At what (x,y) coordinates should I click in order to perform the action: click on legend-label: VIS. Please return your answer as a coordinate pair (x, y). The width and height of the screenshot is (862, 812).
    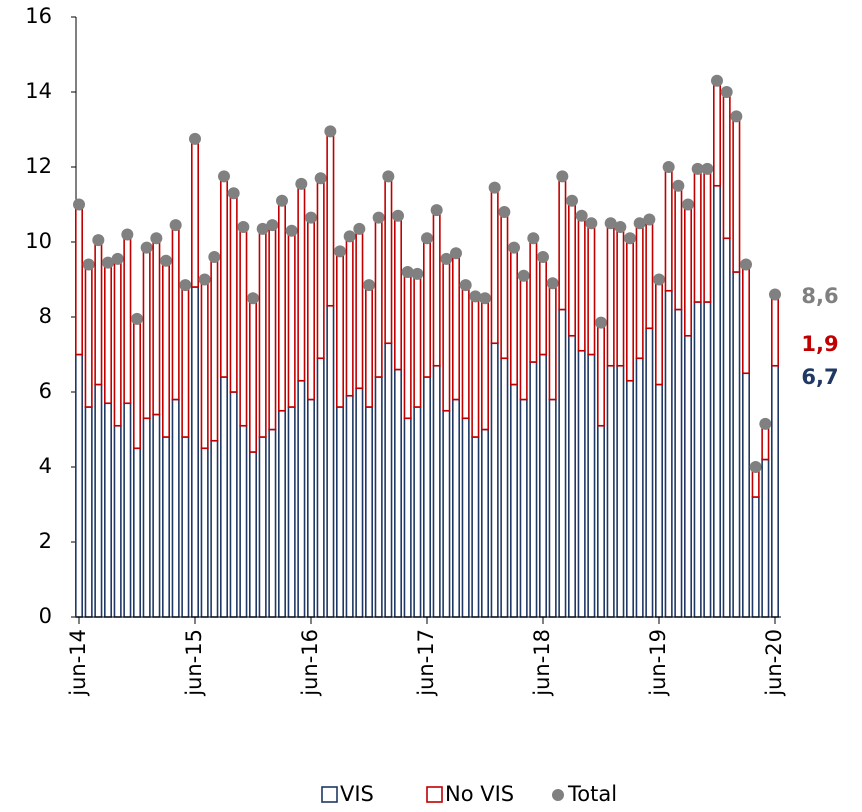
    Looking at the image, I should click on (357, 794).